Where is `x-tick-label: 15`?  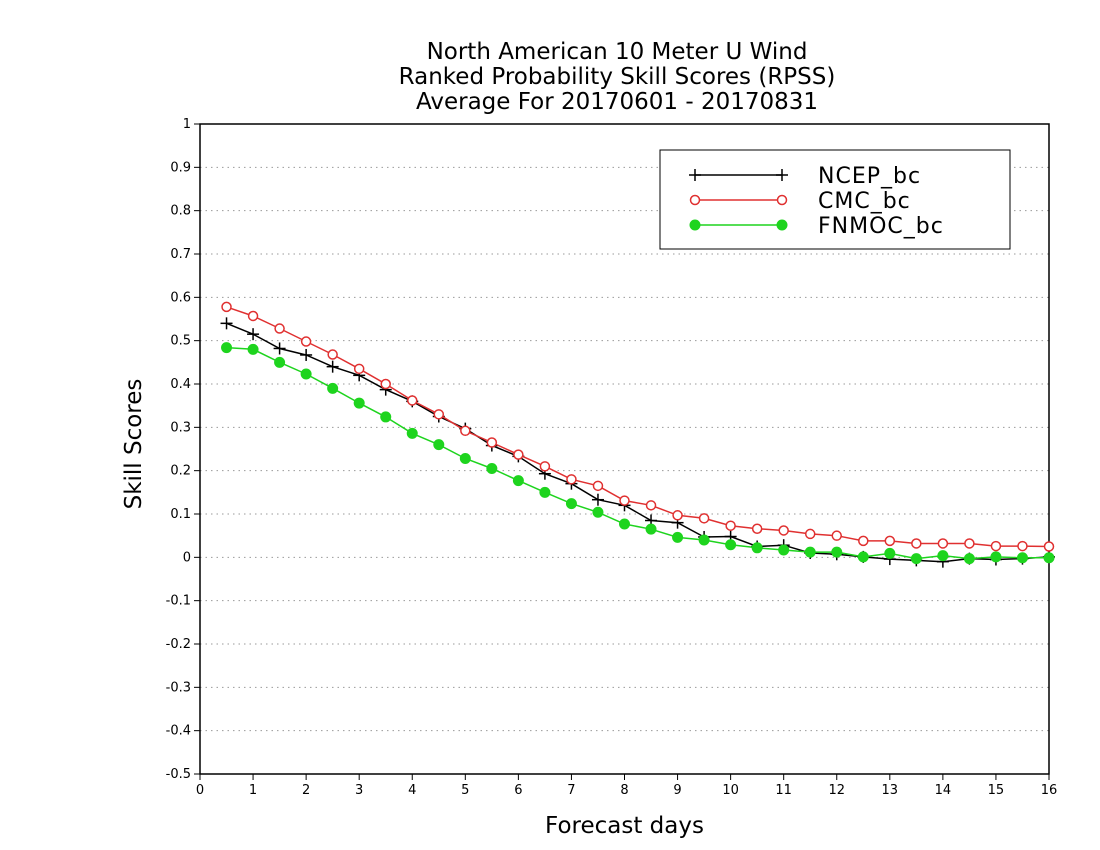 x-tick-label: 15 is located at coordinates (996, 790).